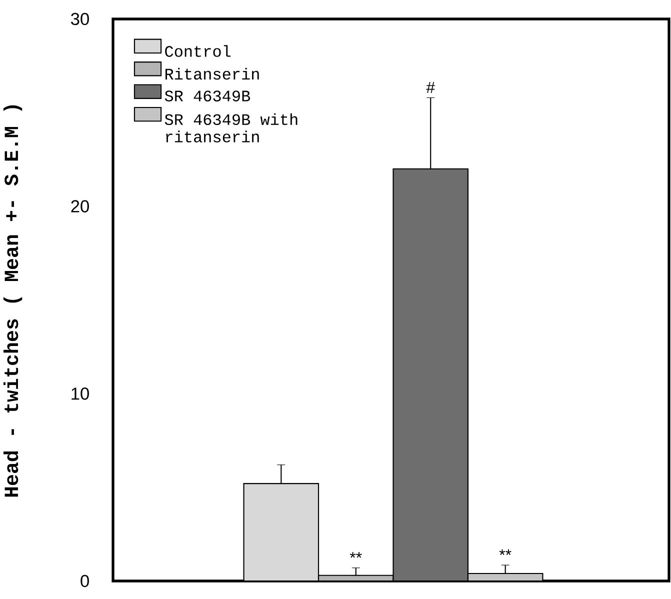  What do you see at coordinates (80, 19) in the screenshot?
I see `y-tick-label: 30` at bounding box center [80, 19].